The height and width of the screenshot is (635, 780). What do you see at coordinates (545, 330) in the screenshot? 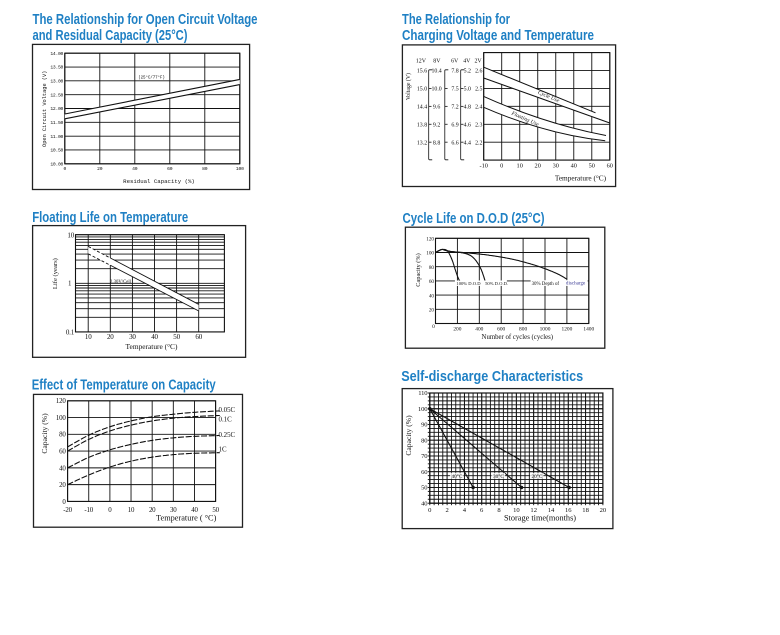
I see `svg-text: 1000` at bounding box center [545, 330].